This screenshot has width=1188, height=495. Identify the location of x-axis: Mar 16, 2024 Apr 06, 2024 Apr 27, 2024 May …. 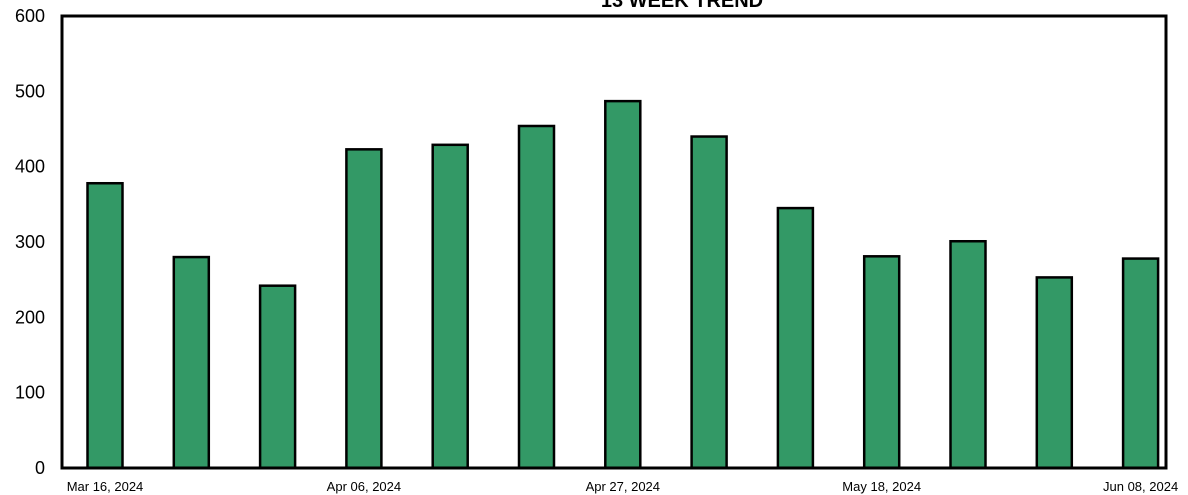
(622, 486).